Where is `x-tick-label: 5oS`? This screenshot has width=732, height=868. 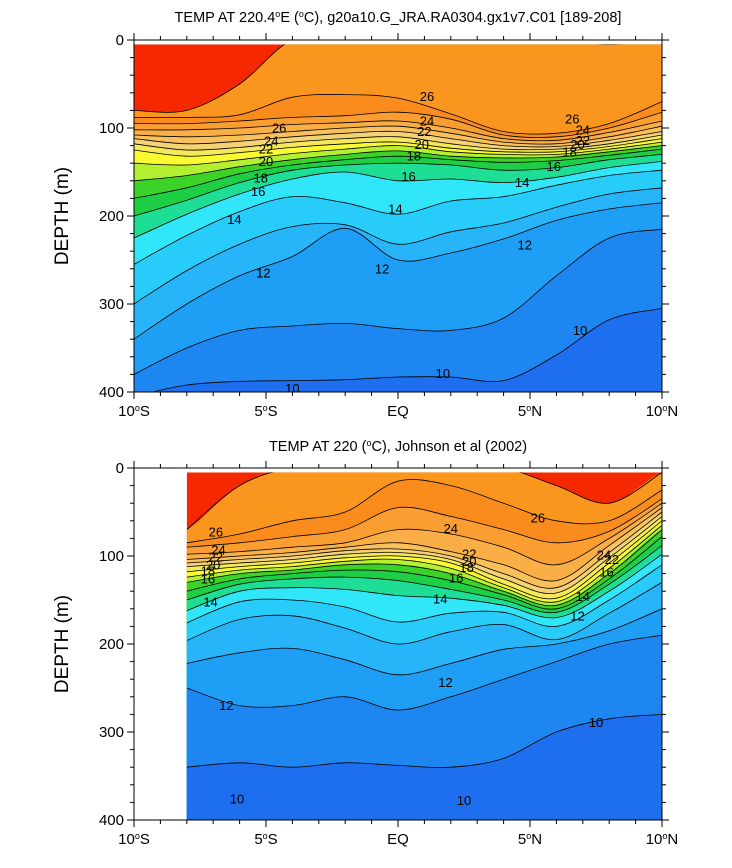 x-tick-label: 5oS is located at coordinates (265, 839).